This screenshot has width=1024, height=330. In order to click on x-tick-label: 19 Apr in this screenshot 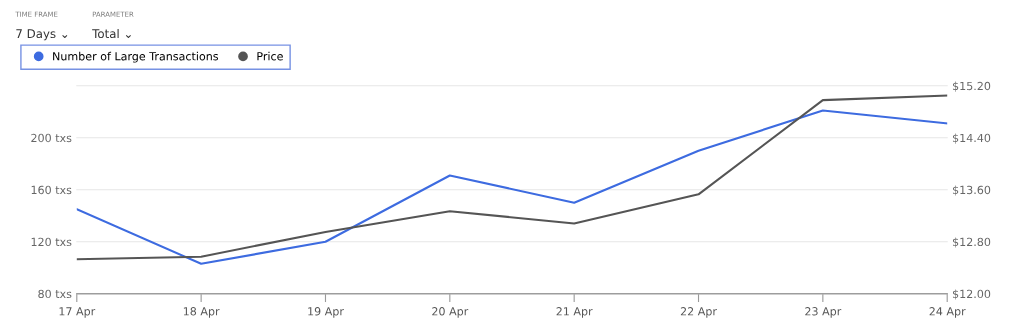, I will do `click(326, 312)`.